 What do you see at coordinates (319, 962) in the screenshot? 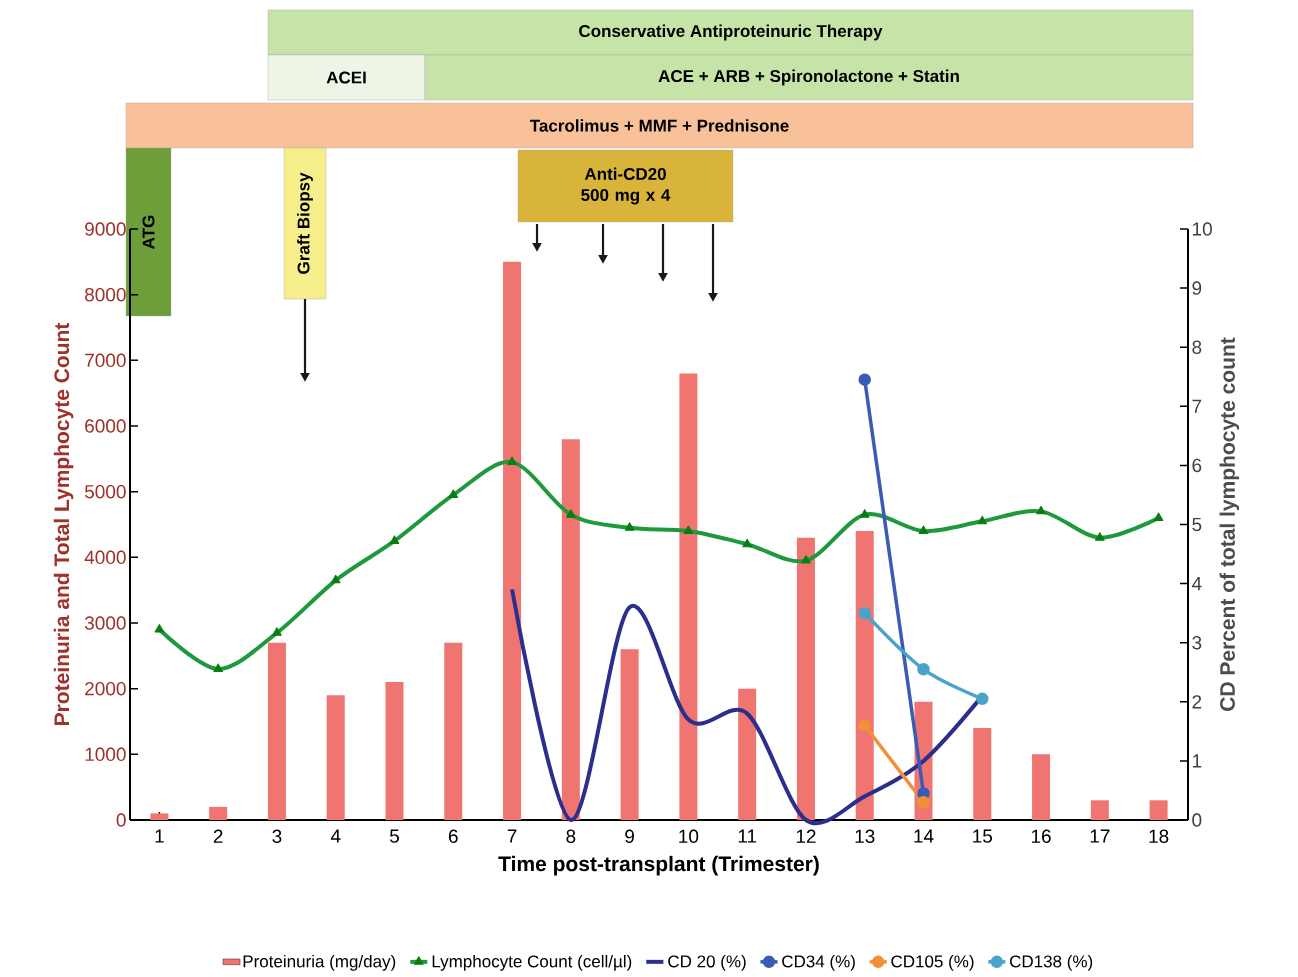
I see `legend-label: Proteinuria (mg/day)` at bounding box center [319, 962].